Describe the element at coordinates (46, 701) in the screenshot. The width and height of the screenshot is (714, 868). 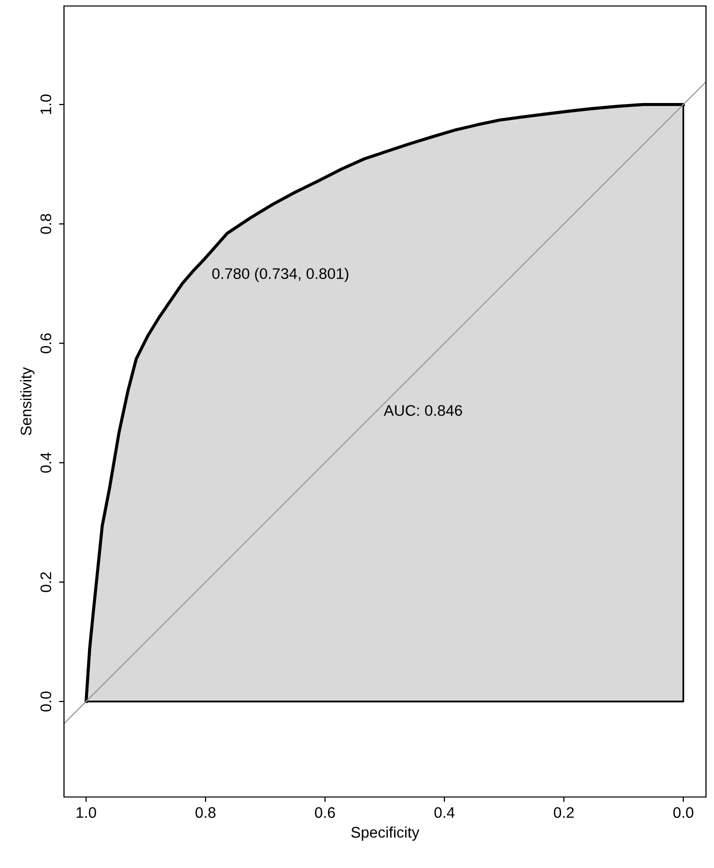
I see `y-tick-label: 0.0` at that location.